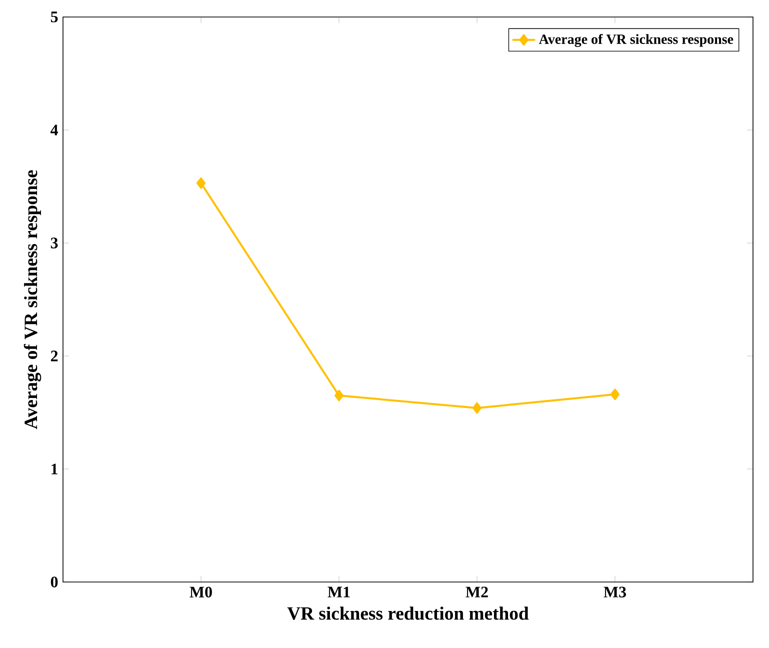 The image size is (769, 648). I want to click on x-tick-label: M0, so click(201, 592).